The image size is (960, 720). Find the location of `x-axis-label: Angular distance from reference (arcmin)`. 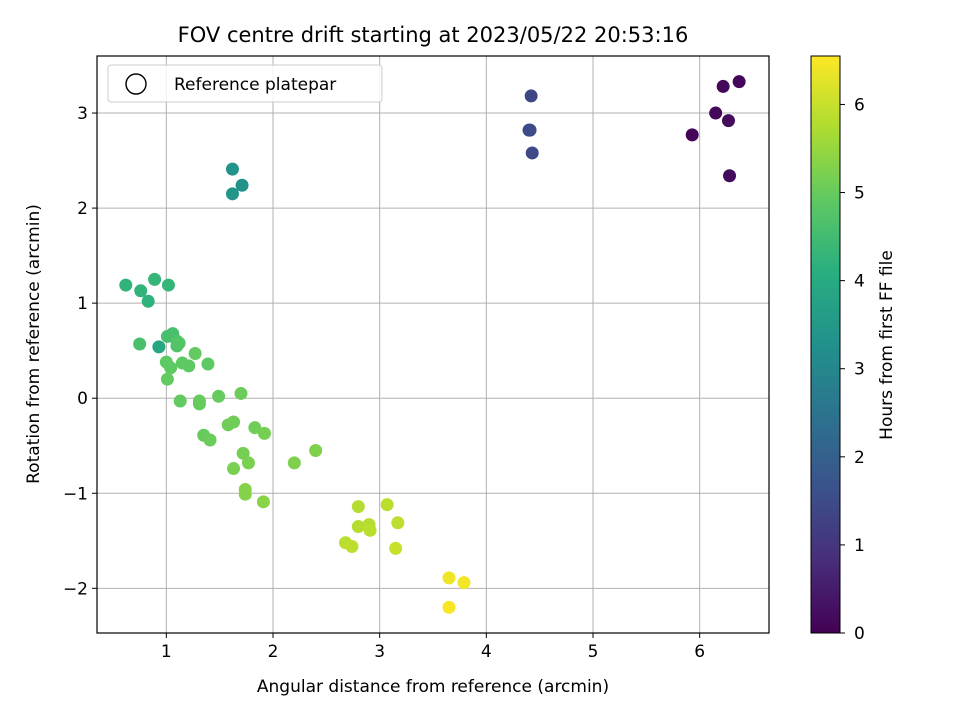

x-axis-label: Angular distance from reference (arcmin) is located at coordinates (433, 687).